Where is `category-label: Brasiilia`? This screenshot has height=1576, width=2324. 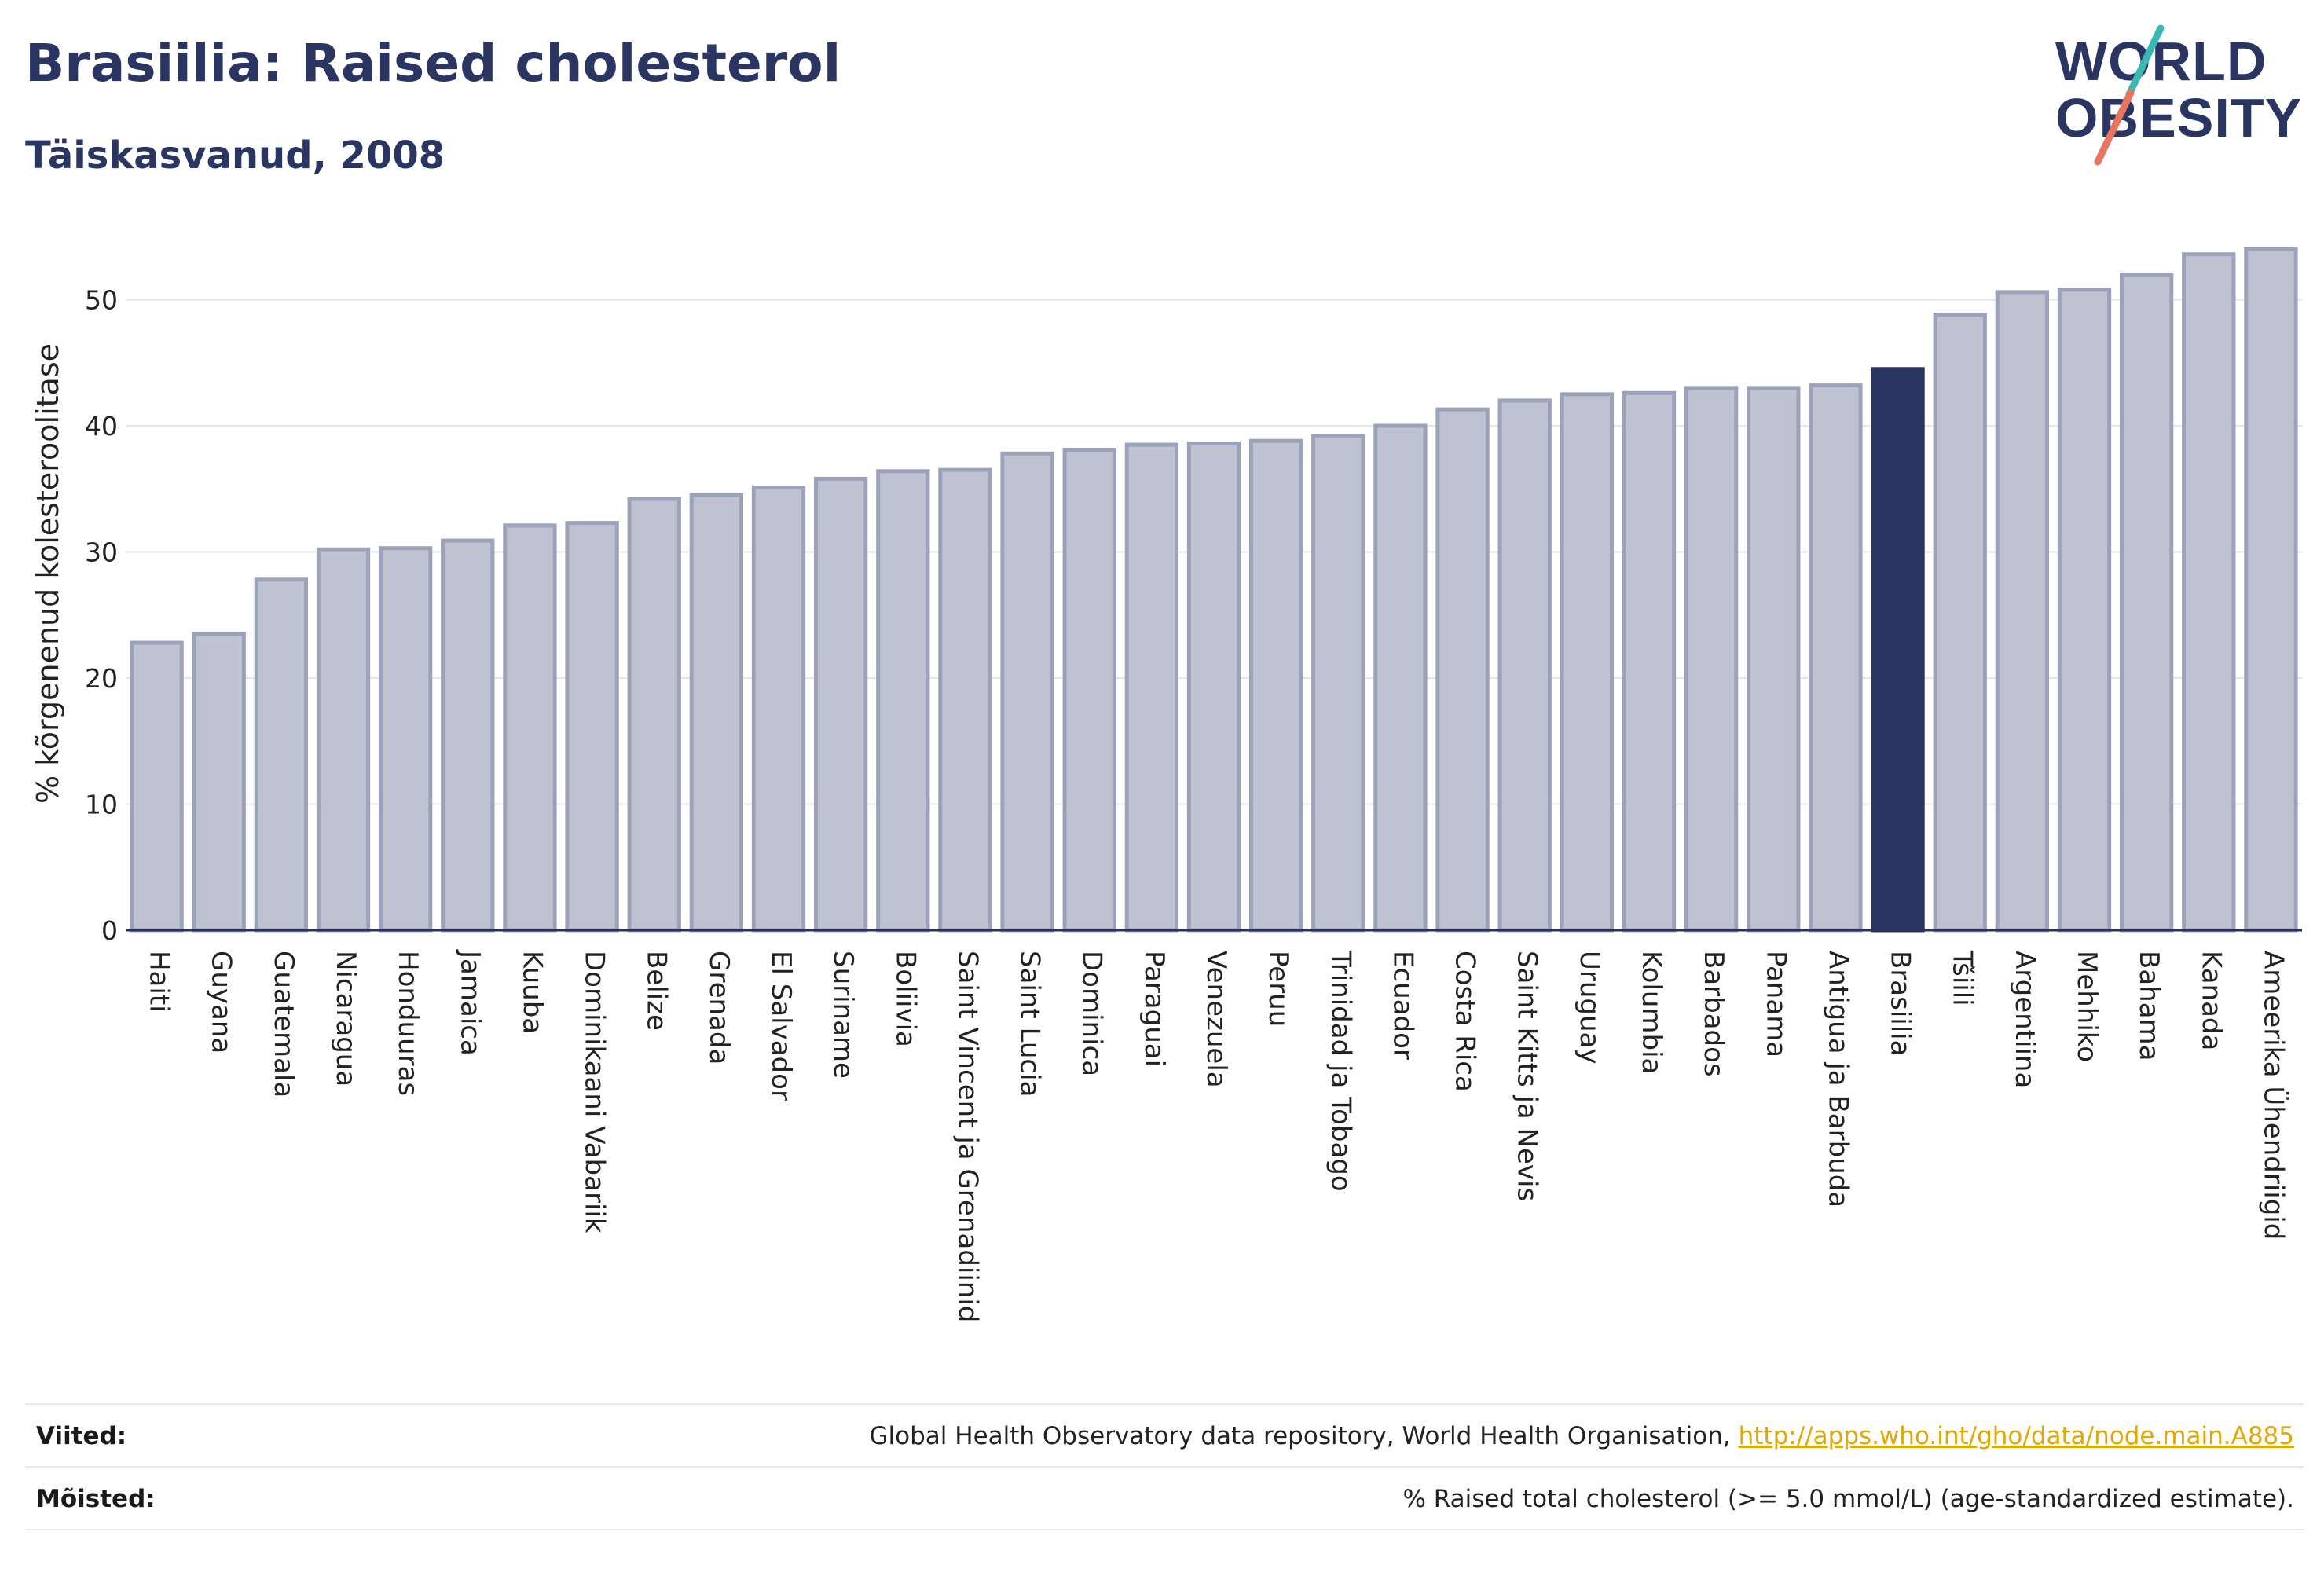 category-label: Brasiilia is located at coordinates (1900, 1003).